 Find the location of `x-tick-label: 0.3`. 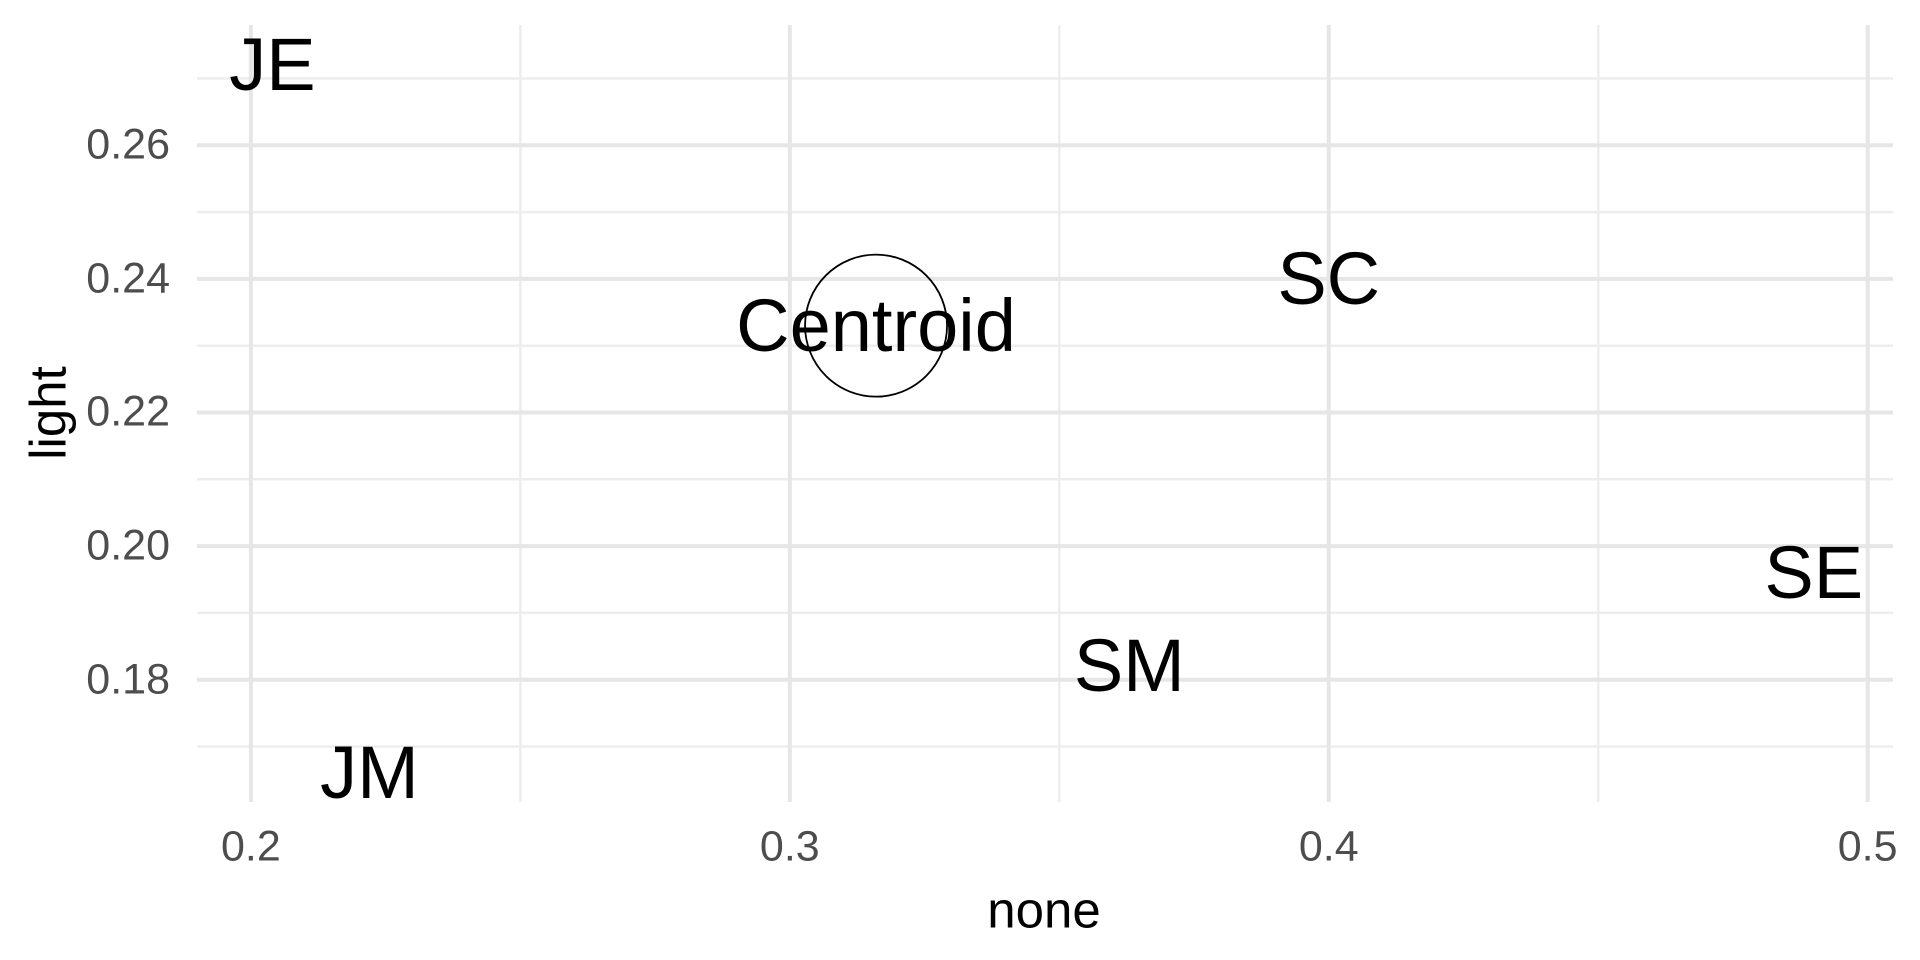

x-tick-label: 0.3 is located at coordinates (789, 846).